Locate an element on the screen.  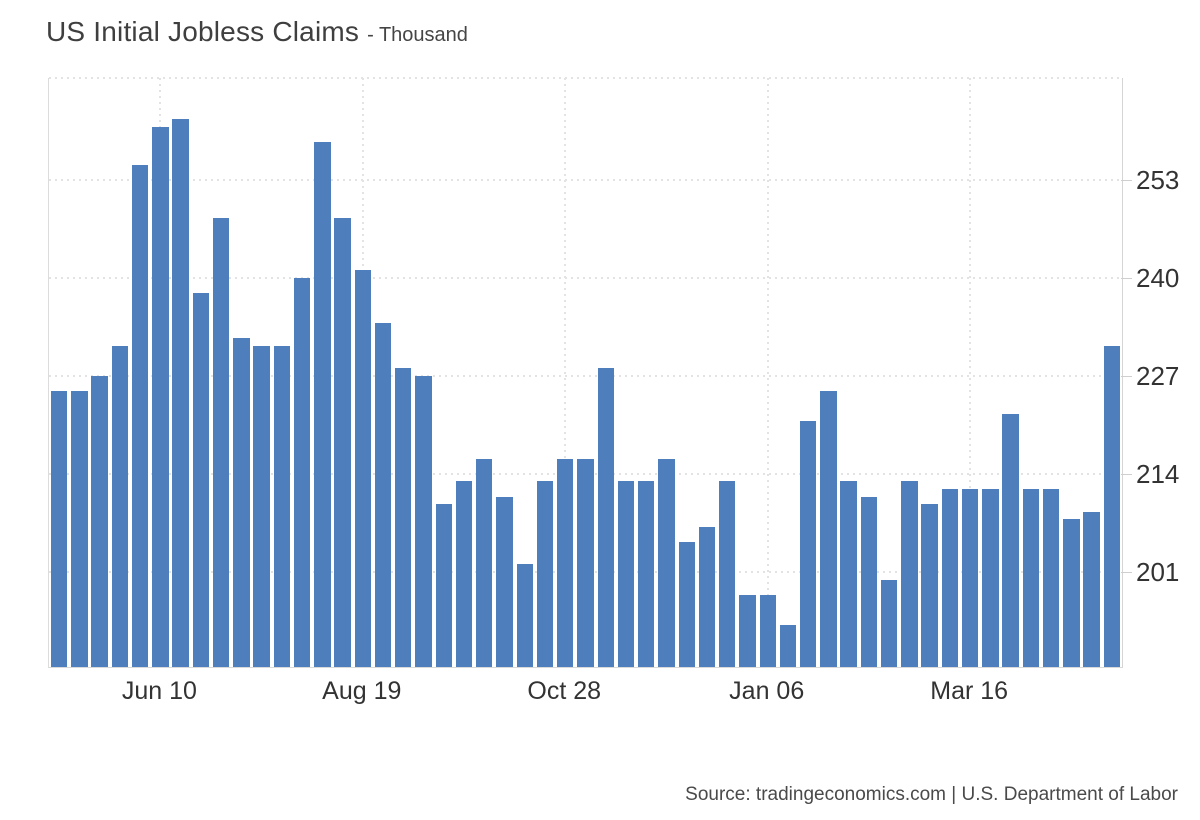
y-axis-label: 201 is located at coordinates (1158, 571).